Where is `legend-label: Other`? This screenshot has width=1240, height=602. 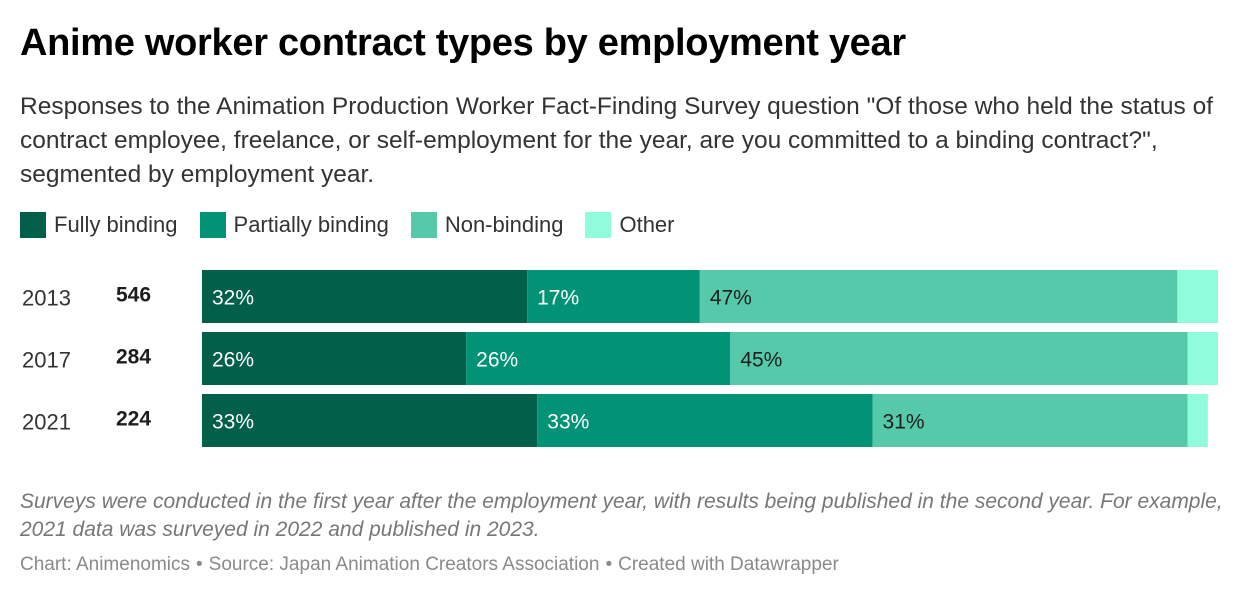
legend-label: Other is located at coordinates (647, 224).